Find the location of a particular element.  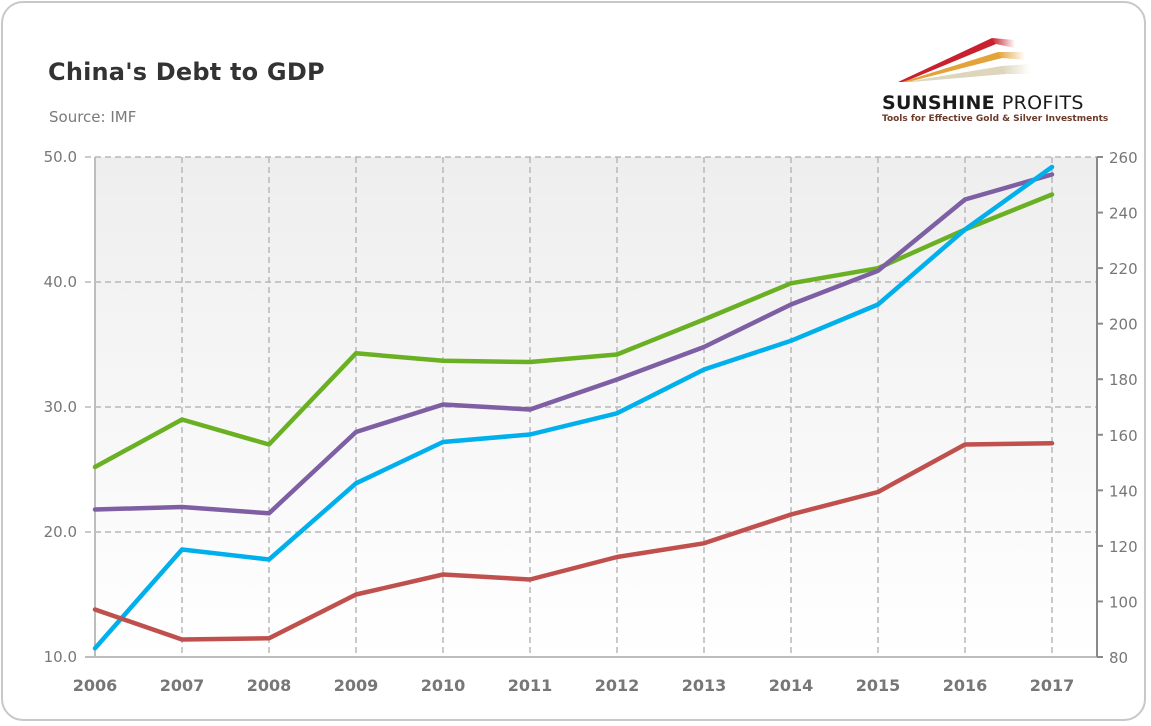

x-tick-label: 2016 is located at coordinates (965, 685).